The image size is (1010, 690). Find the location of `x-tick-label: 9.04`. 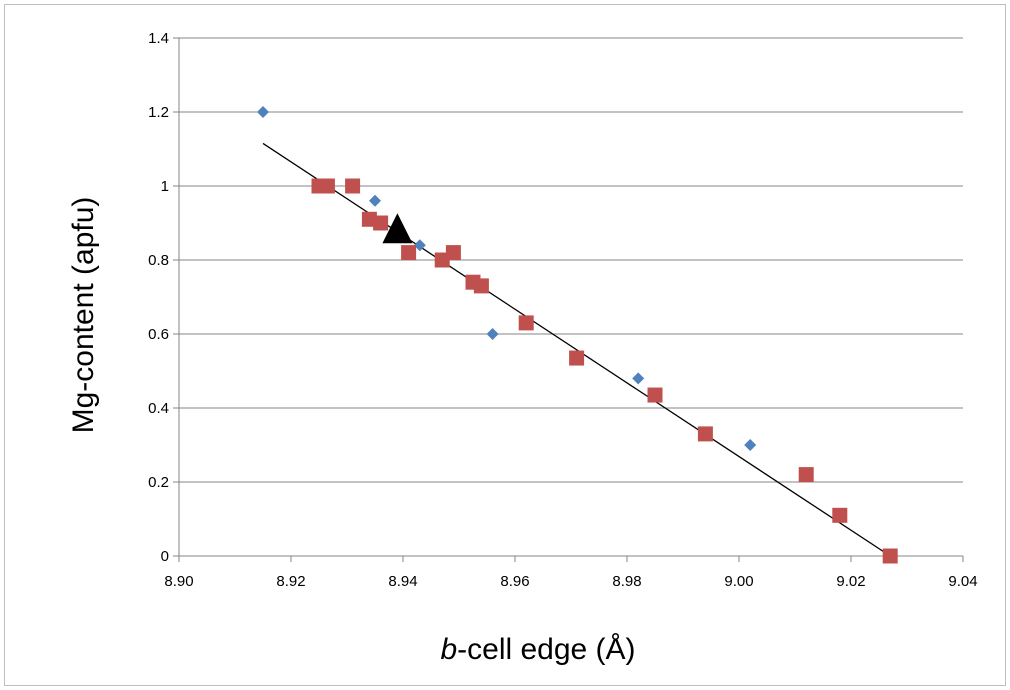

x-tick-label: 9.04 is located at coordinates (962, 581).